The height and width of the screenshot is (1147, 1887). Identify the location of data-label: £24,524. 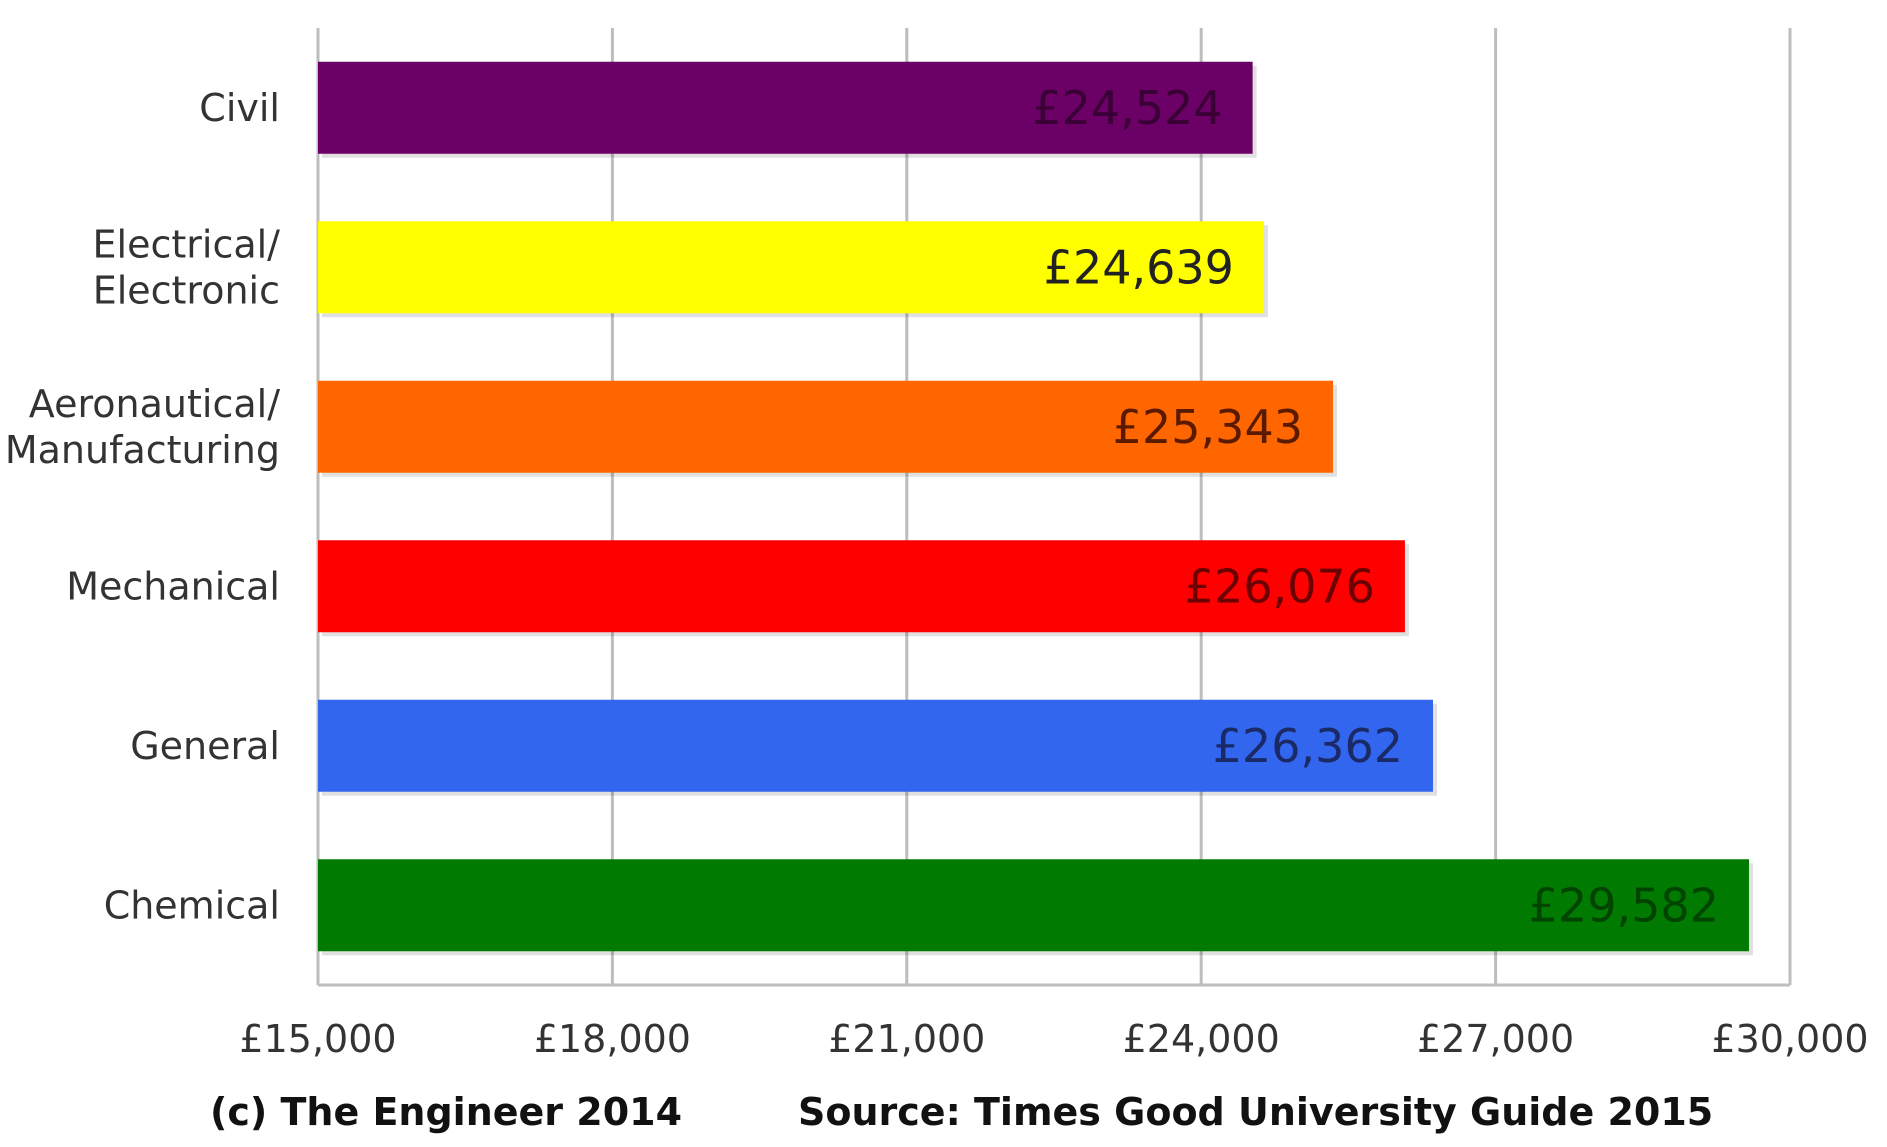
(1127, 108).